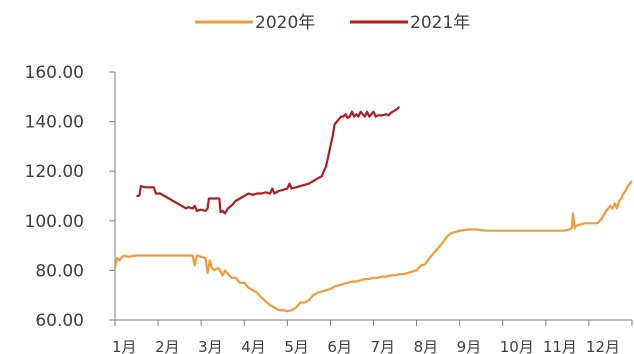 Image resolution: width=634 pixels, height=354 pixels. I want to click on legend-label-1: 2020年, so click(285, 23).